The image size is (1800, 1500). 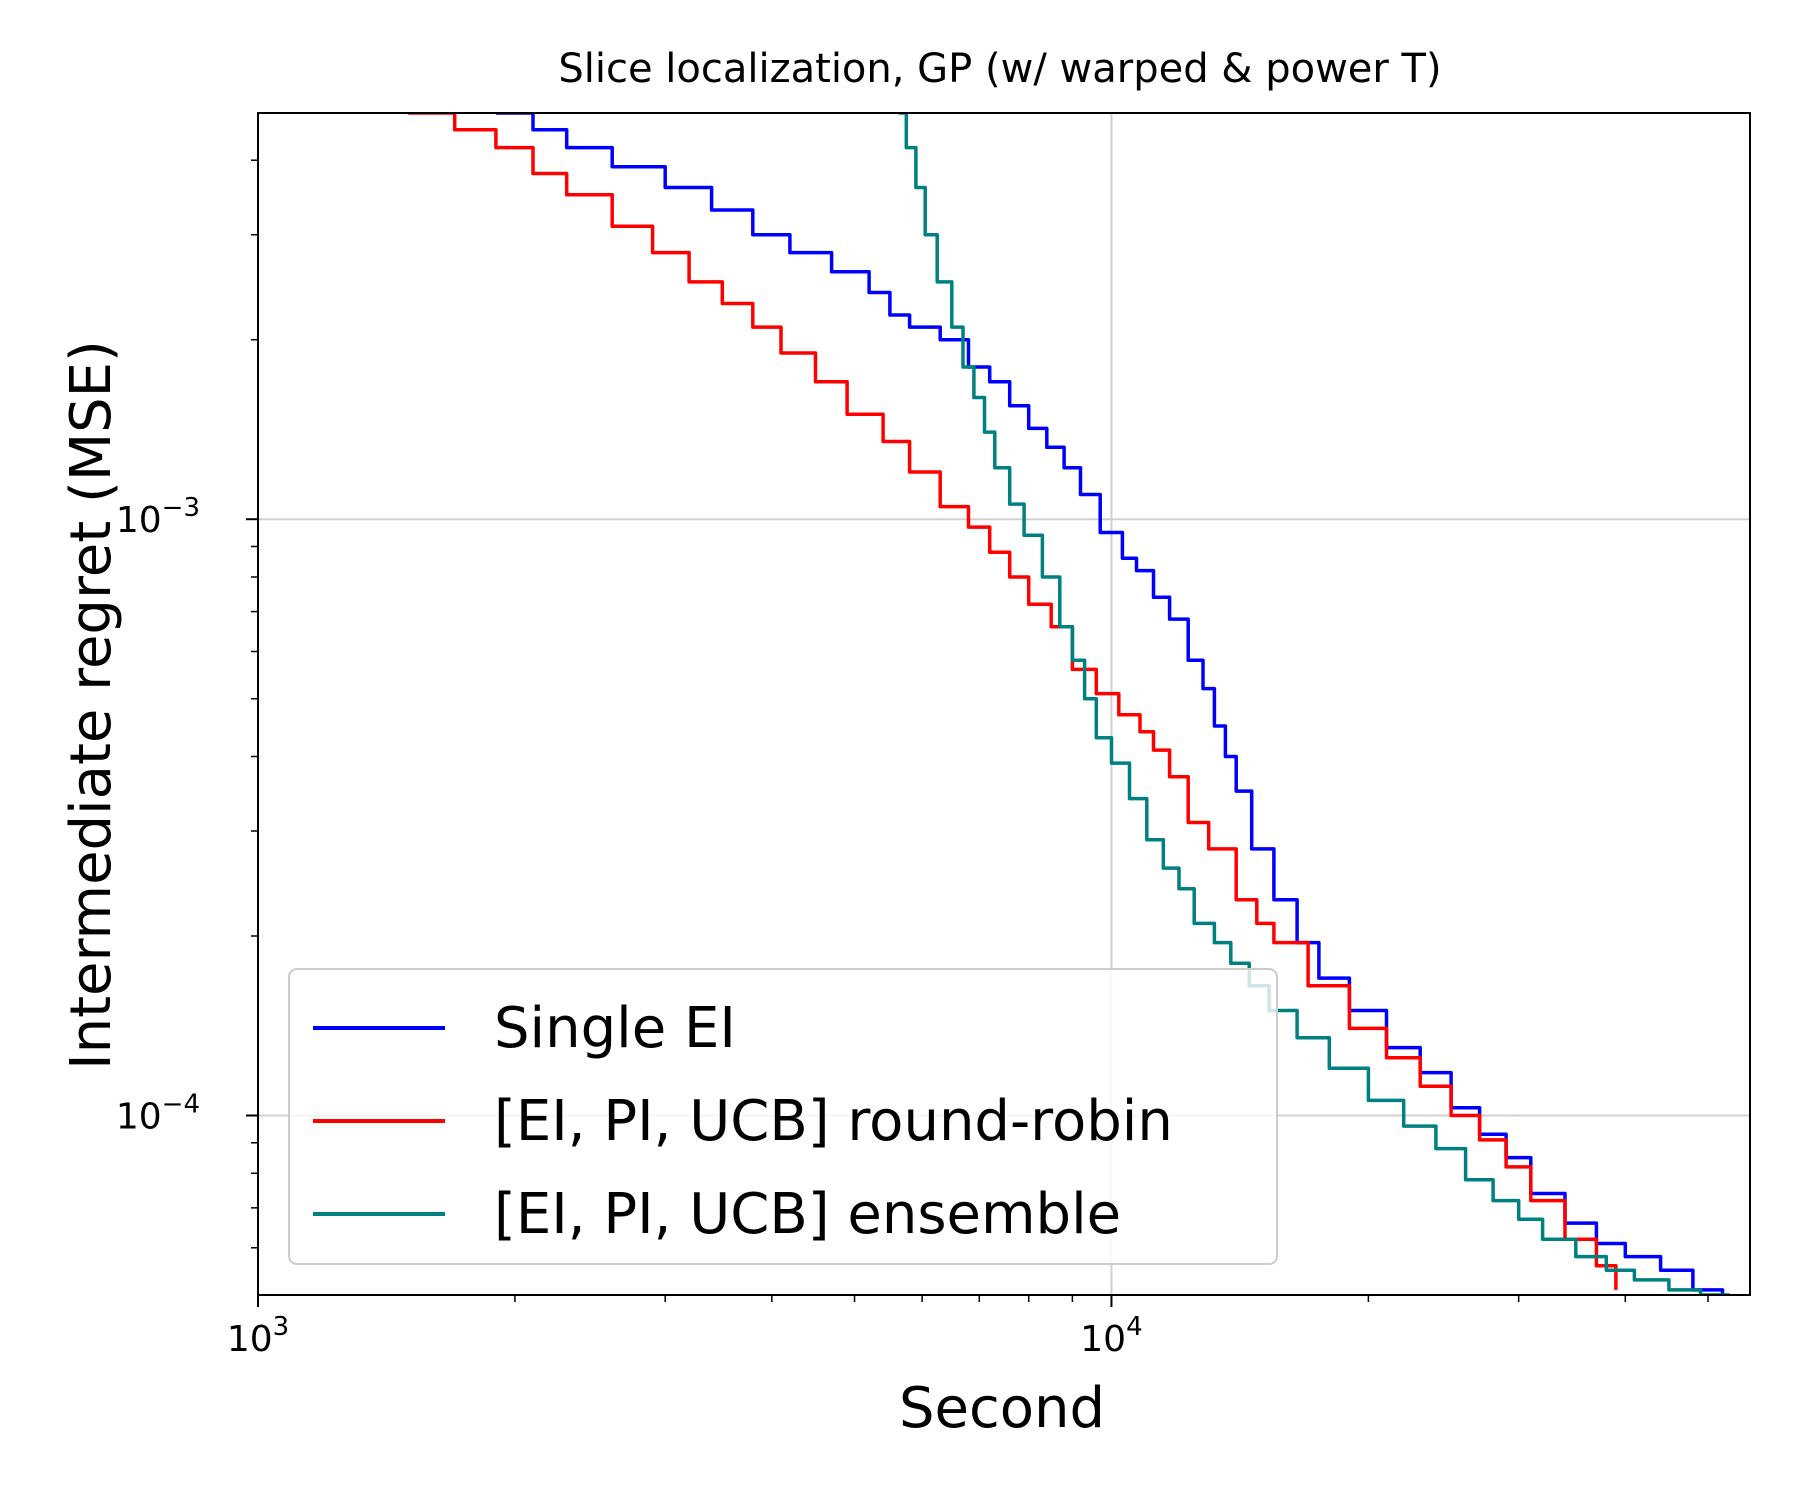 I want to click on x-tick-exponent: 4, so click(x=1134, y=1327).